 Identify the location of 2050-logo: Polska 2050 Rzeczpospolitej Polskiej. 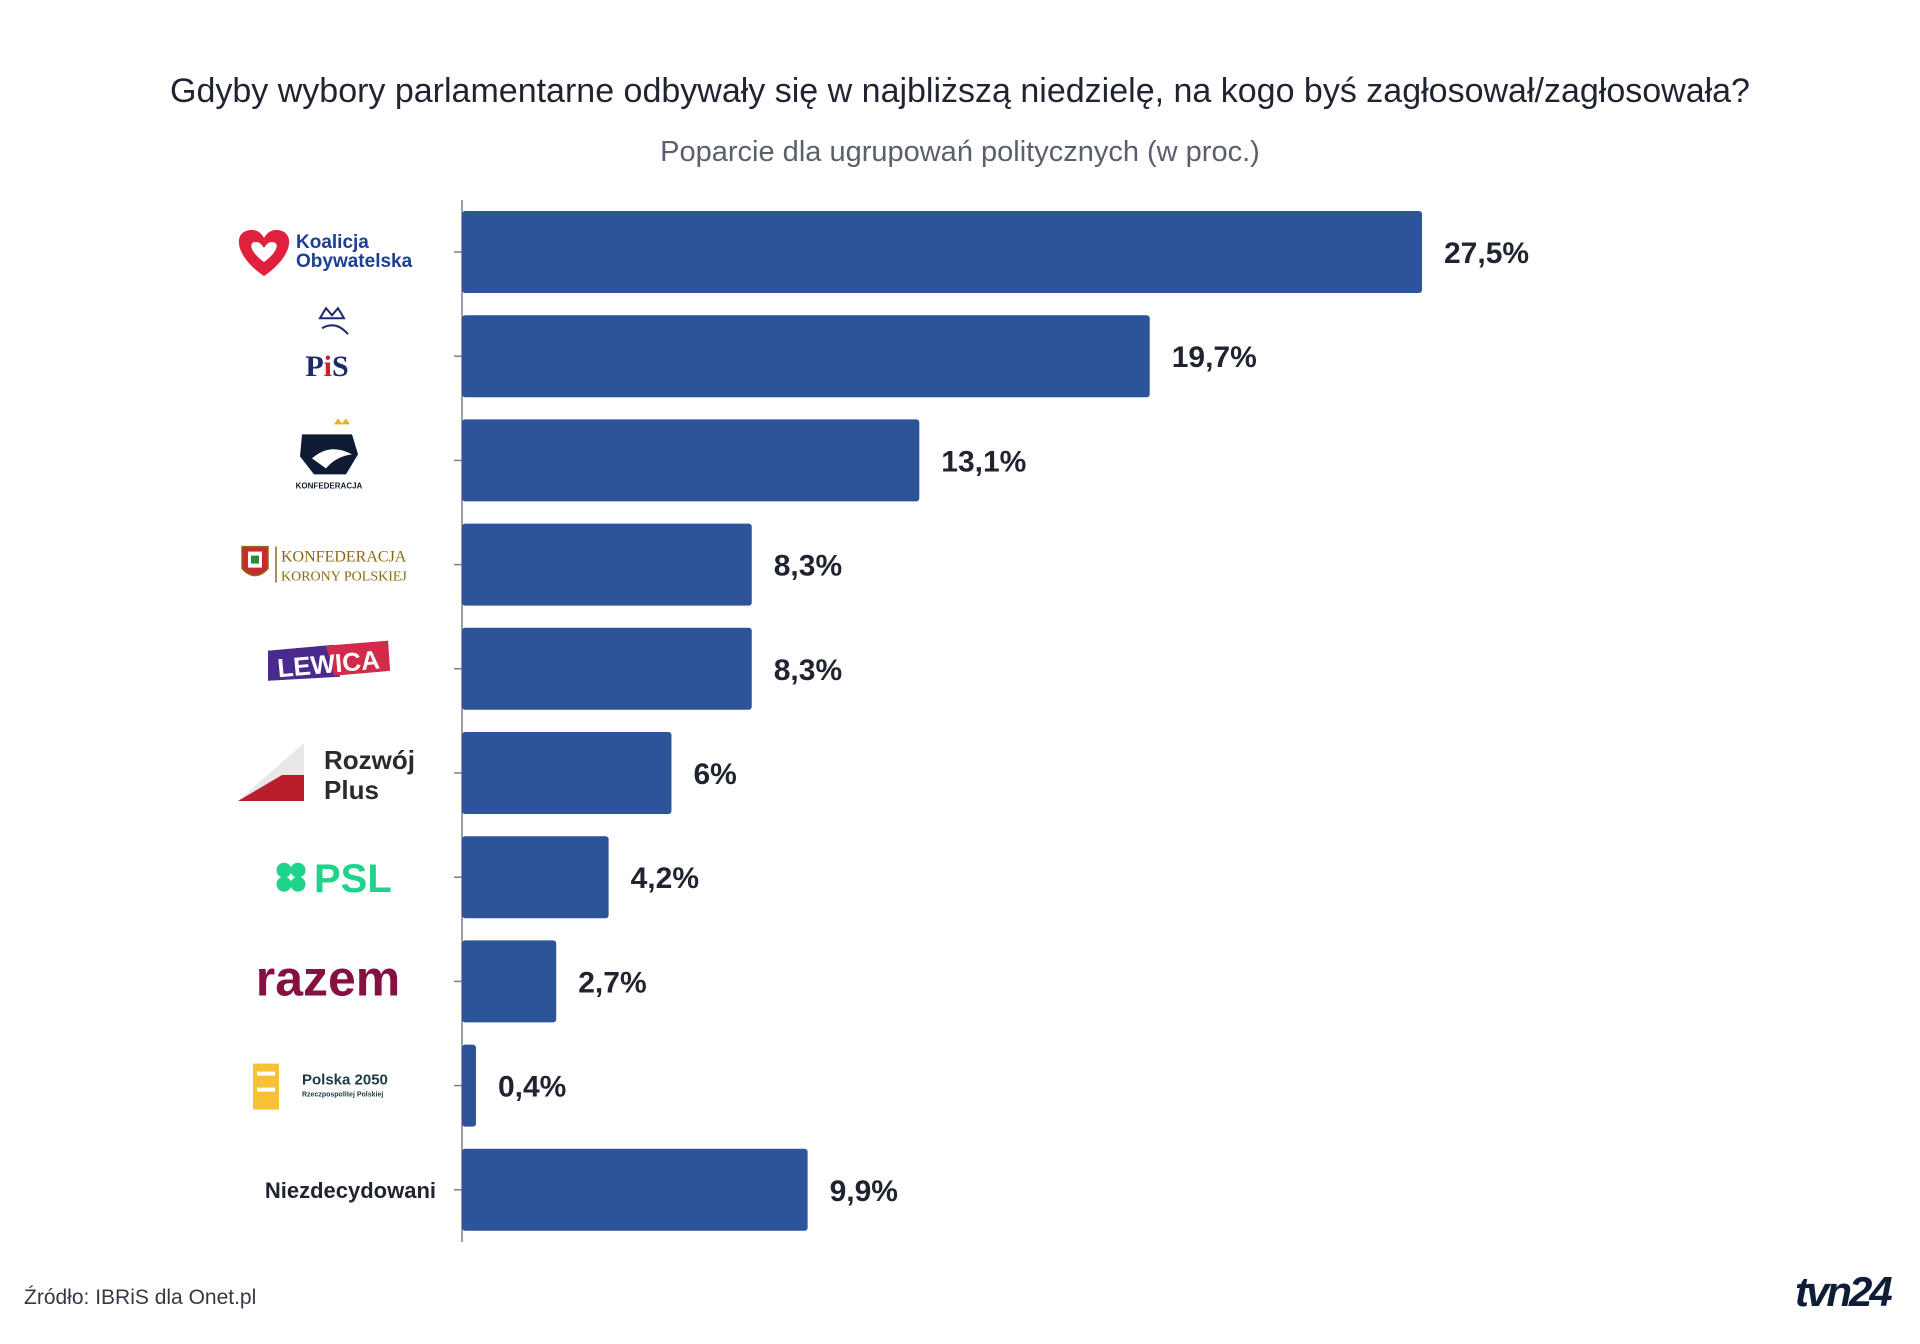
(320, 1086).